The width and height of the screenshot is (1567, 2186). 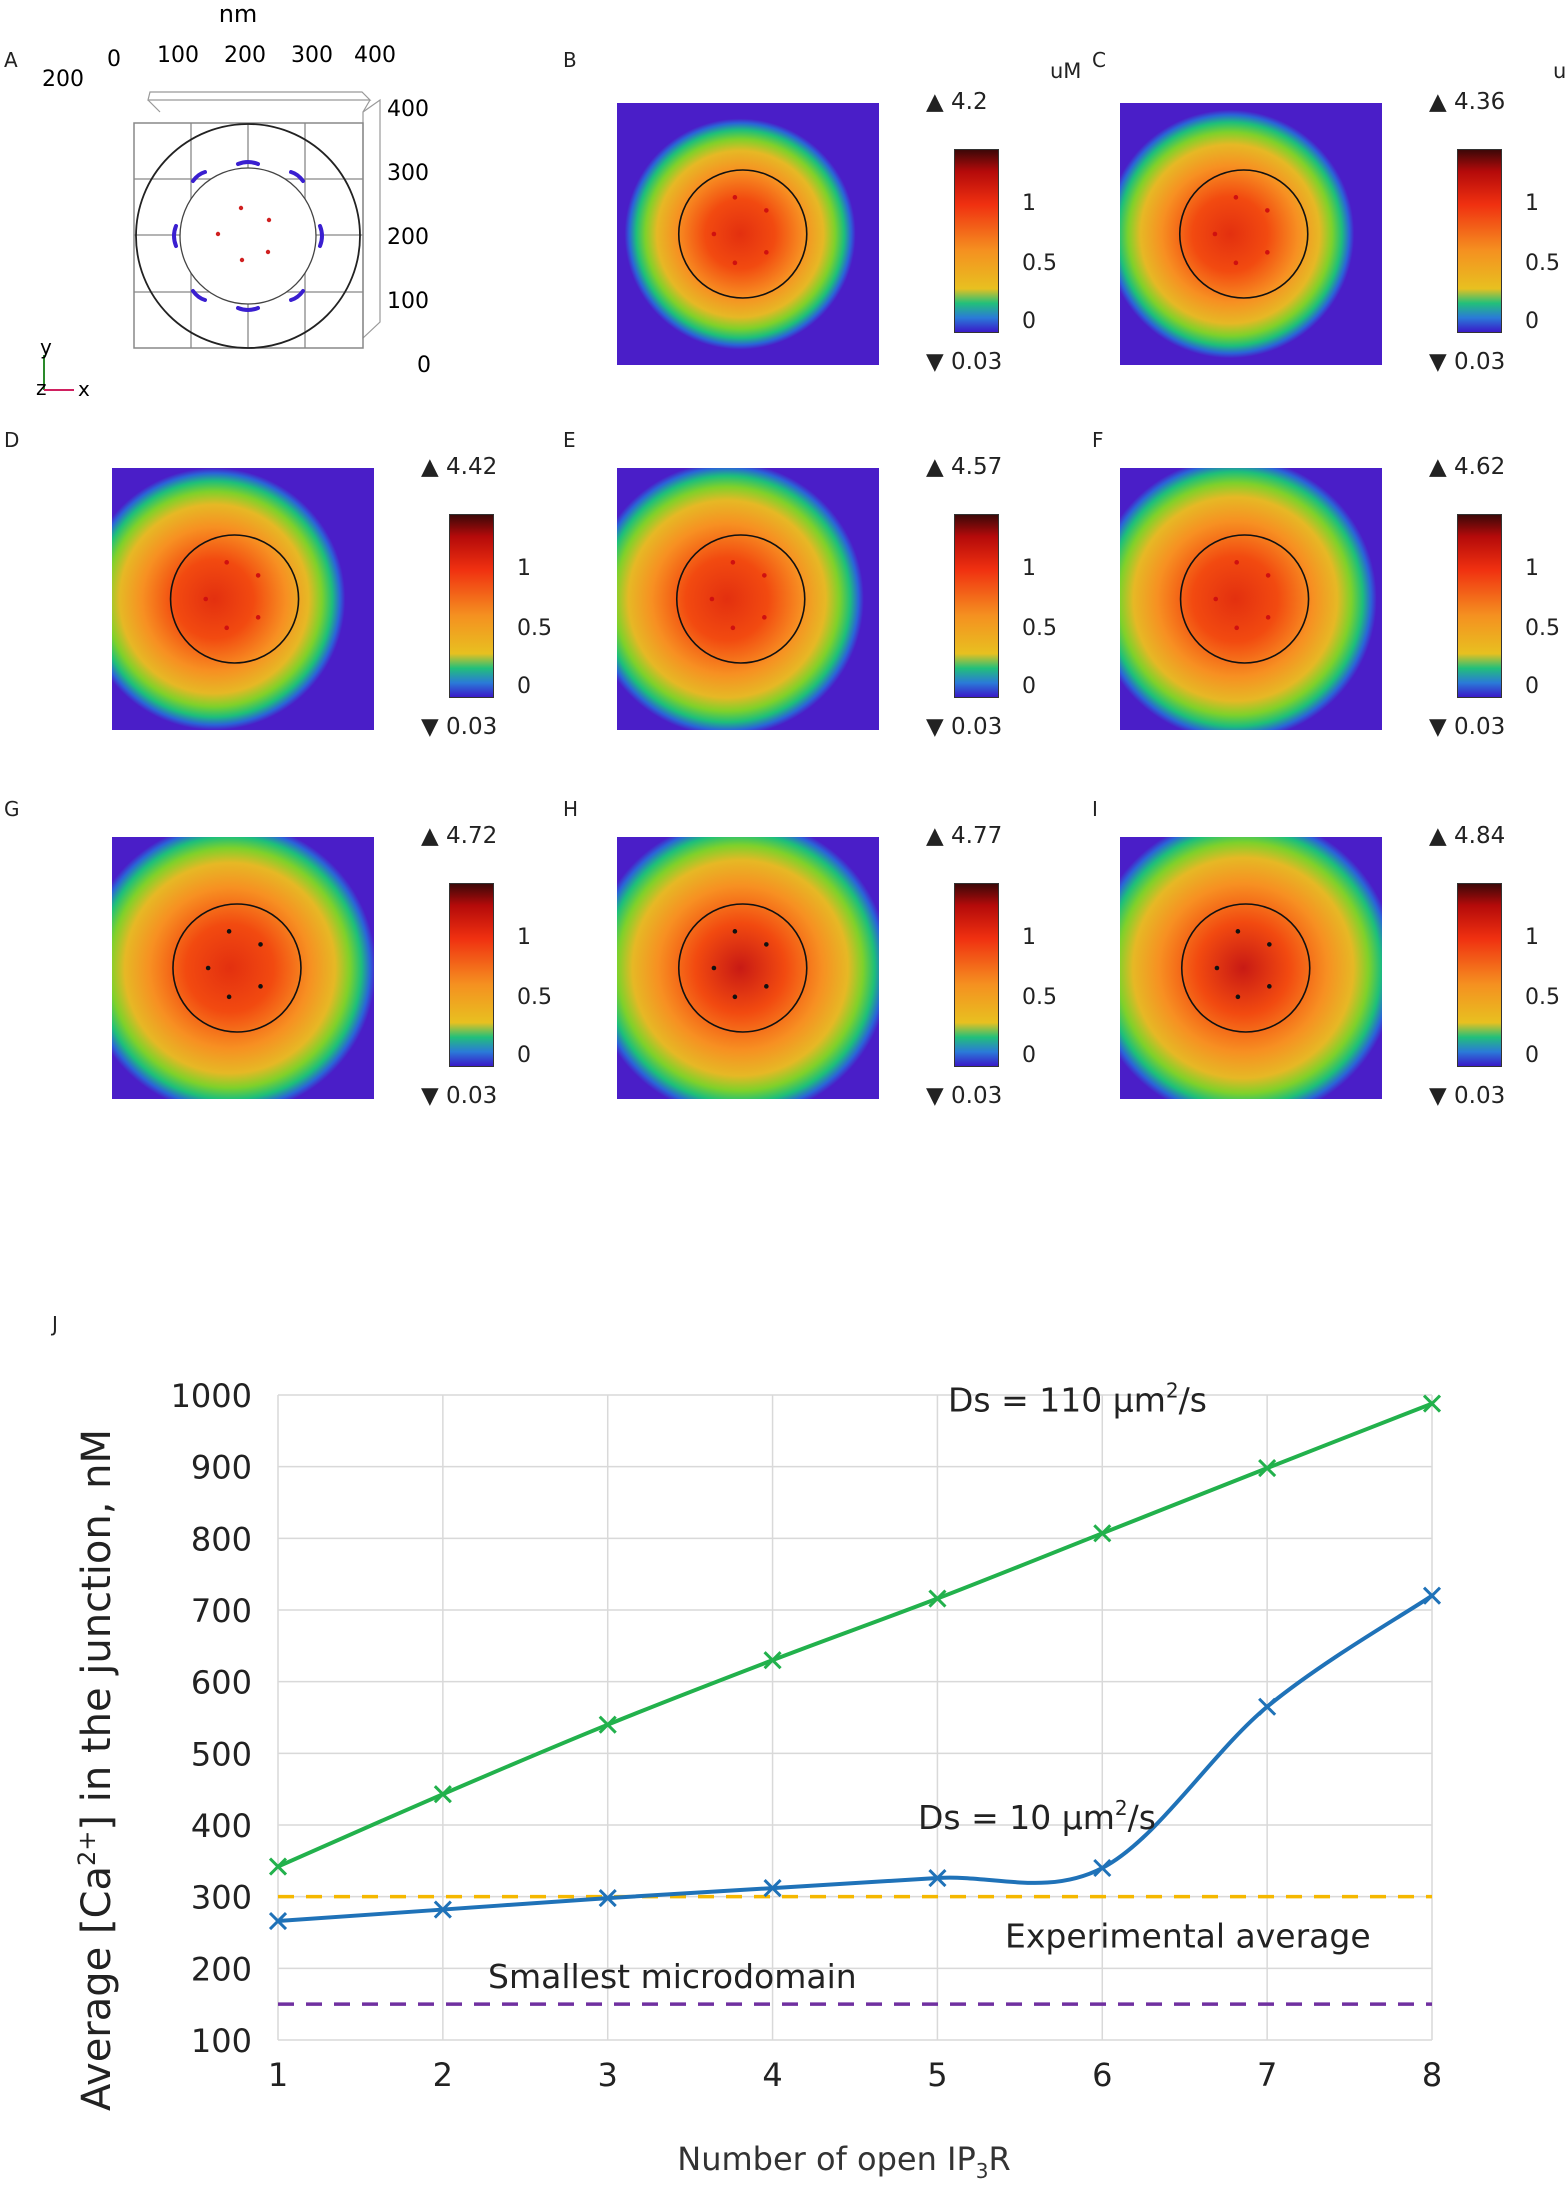 I want to click on heatmap-f, so click(x=1251, y=599).